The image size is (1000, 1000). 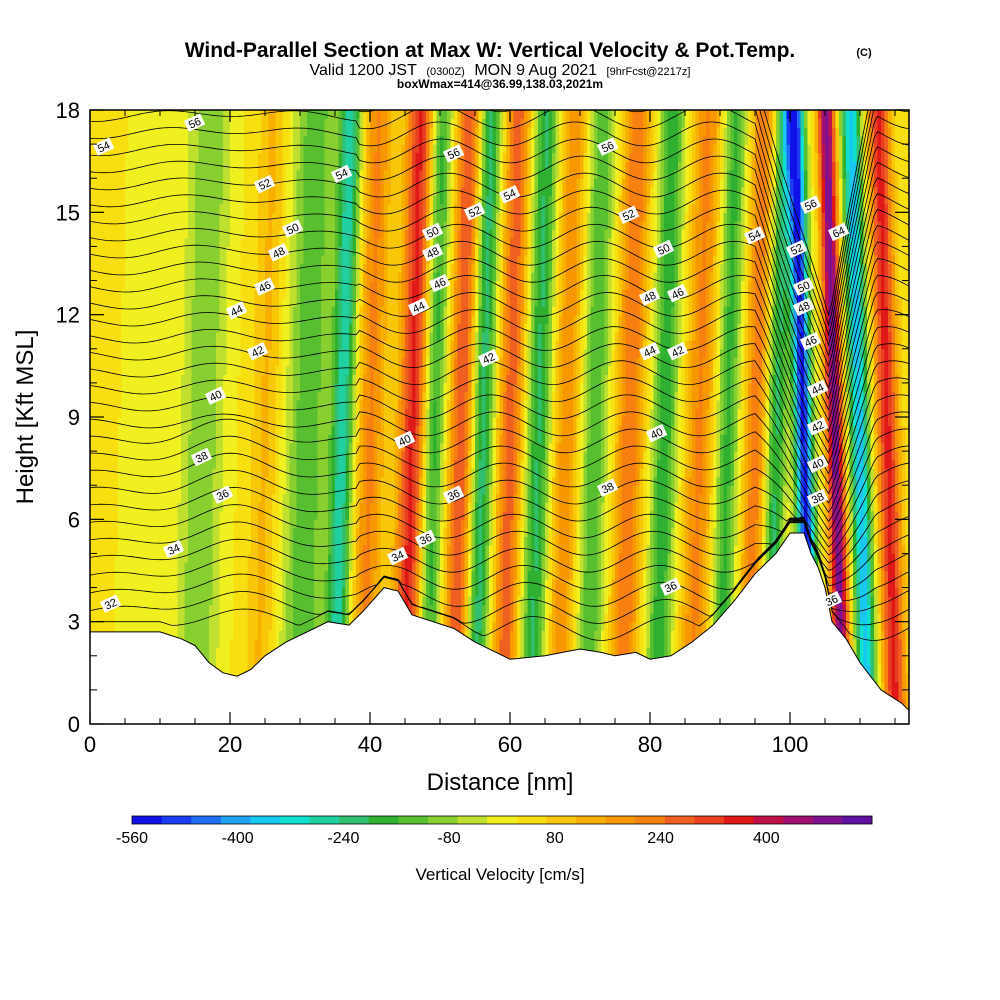 What do you see at coordinates (649, 351) in the screenshot?
I see `contour-label: 44` at bounding box center [649, 351].